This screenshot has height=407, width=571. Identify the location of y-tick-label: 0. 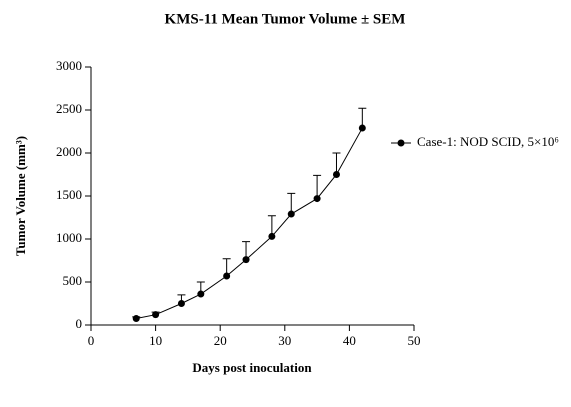
(79, 323).